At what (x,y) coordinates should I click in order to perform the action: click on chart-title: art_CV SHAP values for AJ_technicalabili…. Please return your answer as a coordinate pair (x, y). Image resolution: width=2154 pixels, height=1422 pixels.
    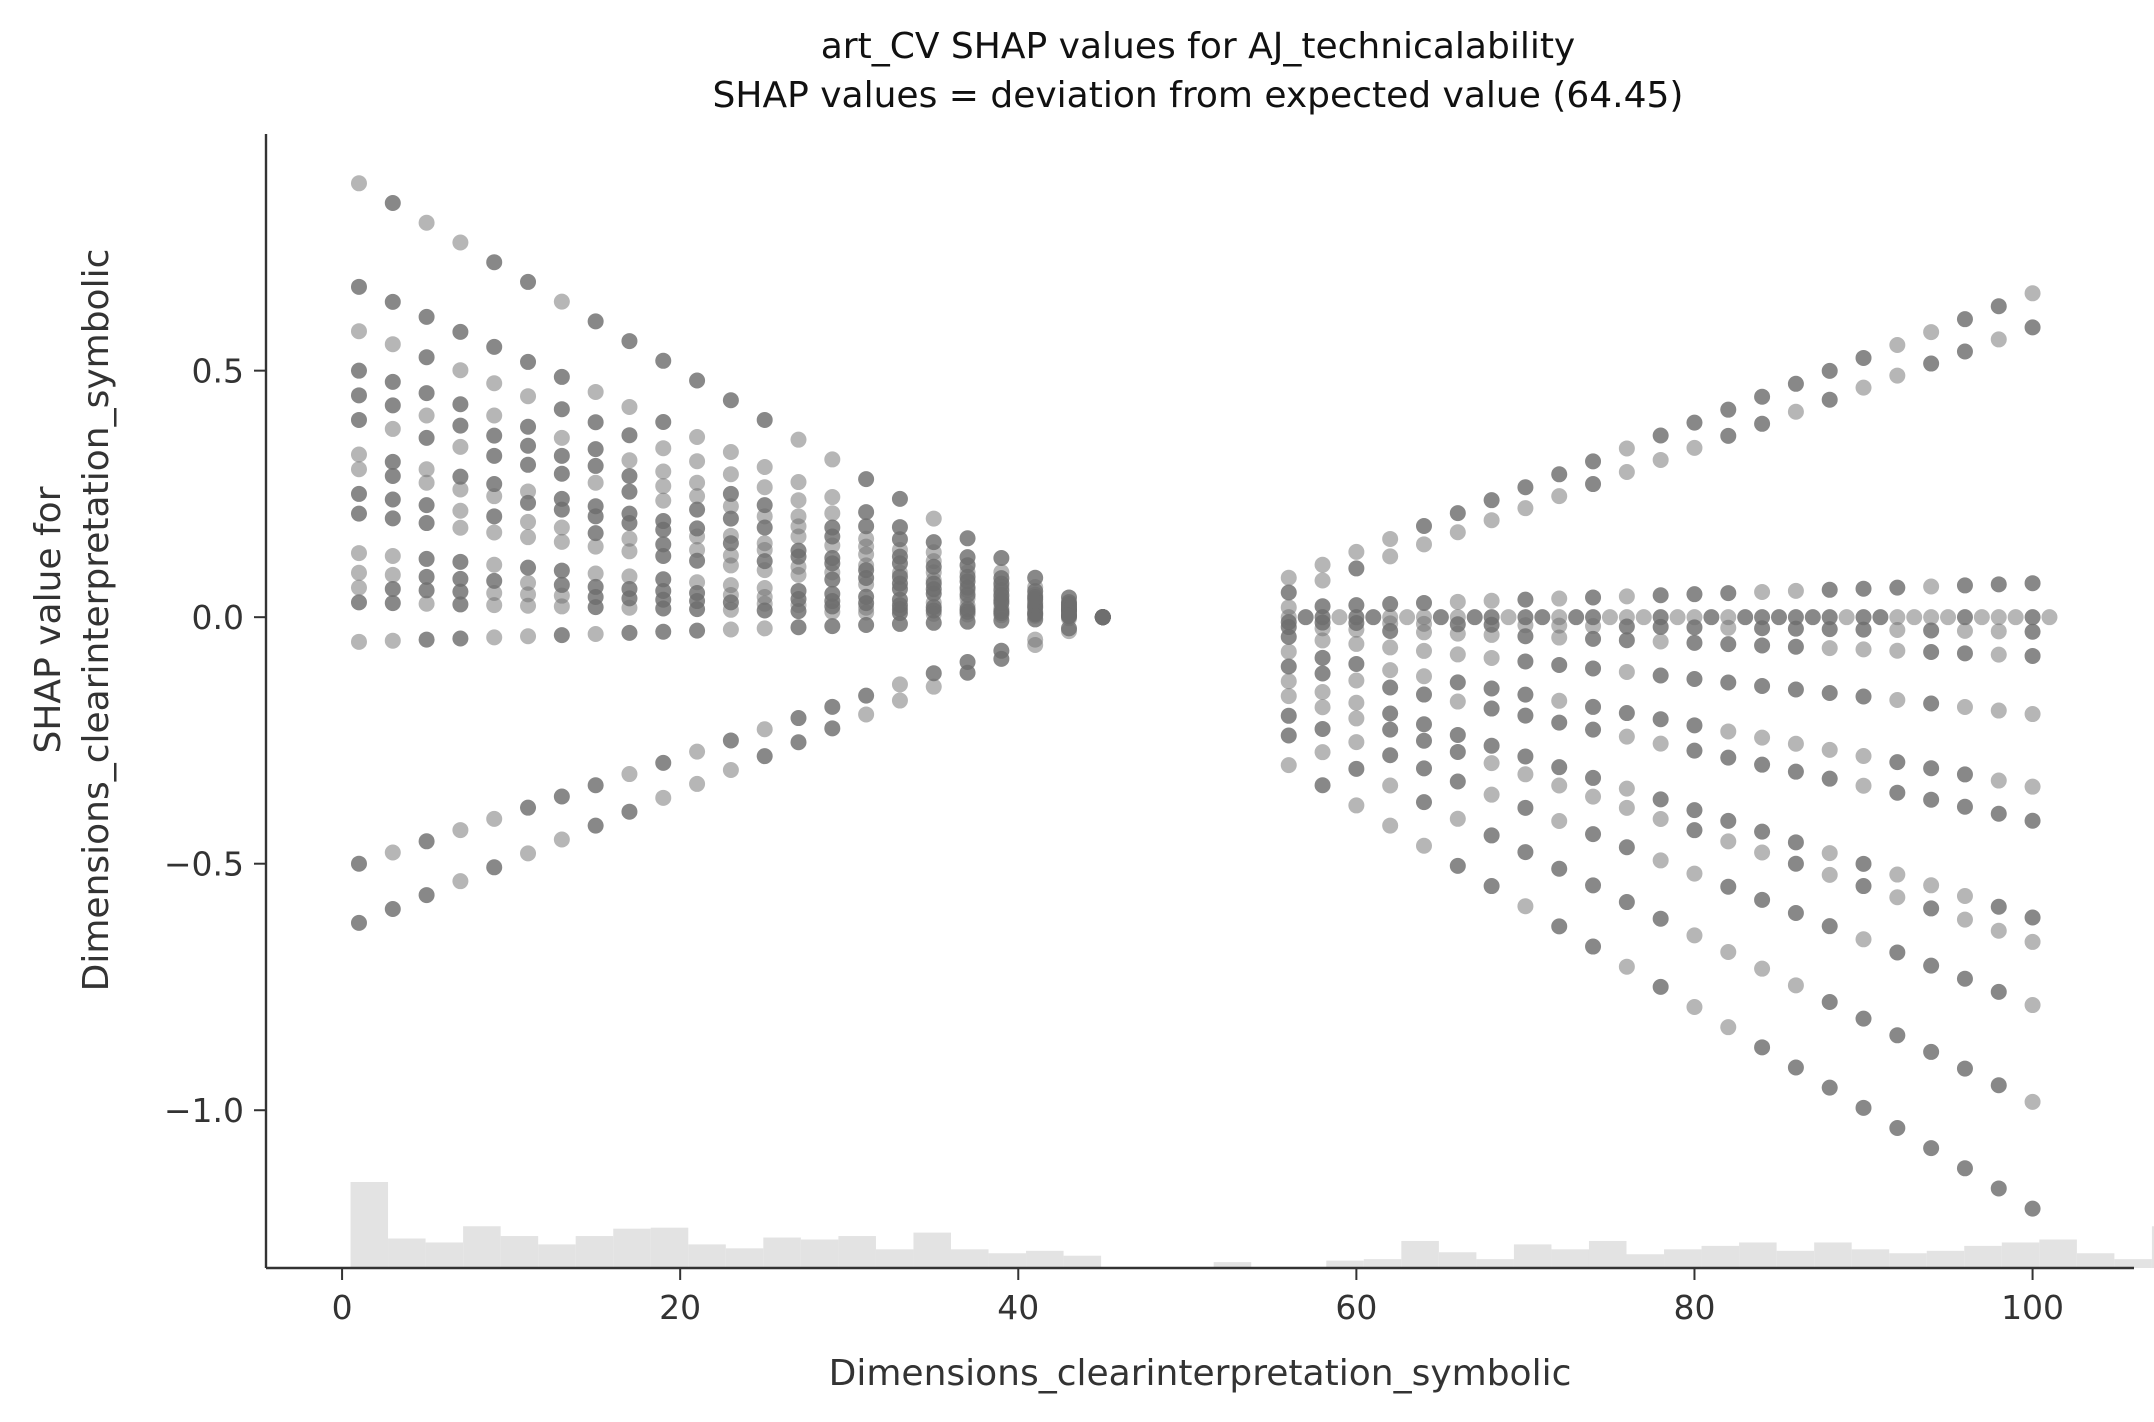
    Looking at the image, I should click on (1198, 46).